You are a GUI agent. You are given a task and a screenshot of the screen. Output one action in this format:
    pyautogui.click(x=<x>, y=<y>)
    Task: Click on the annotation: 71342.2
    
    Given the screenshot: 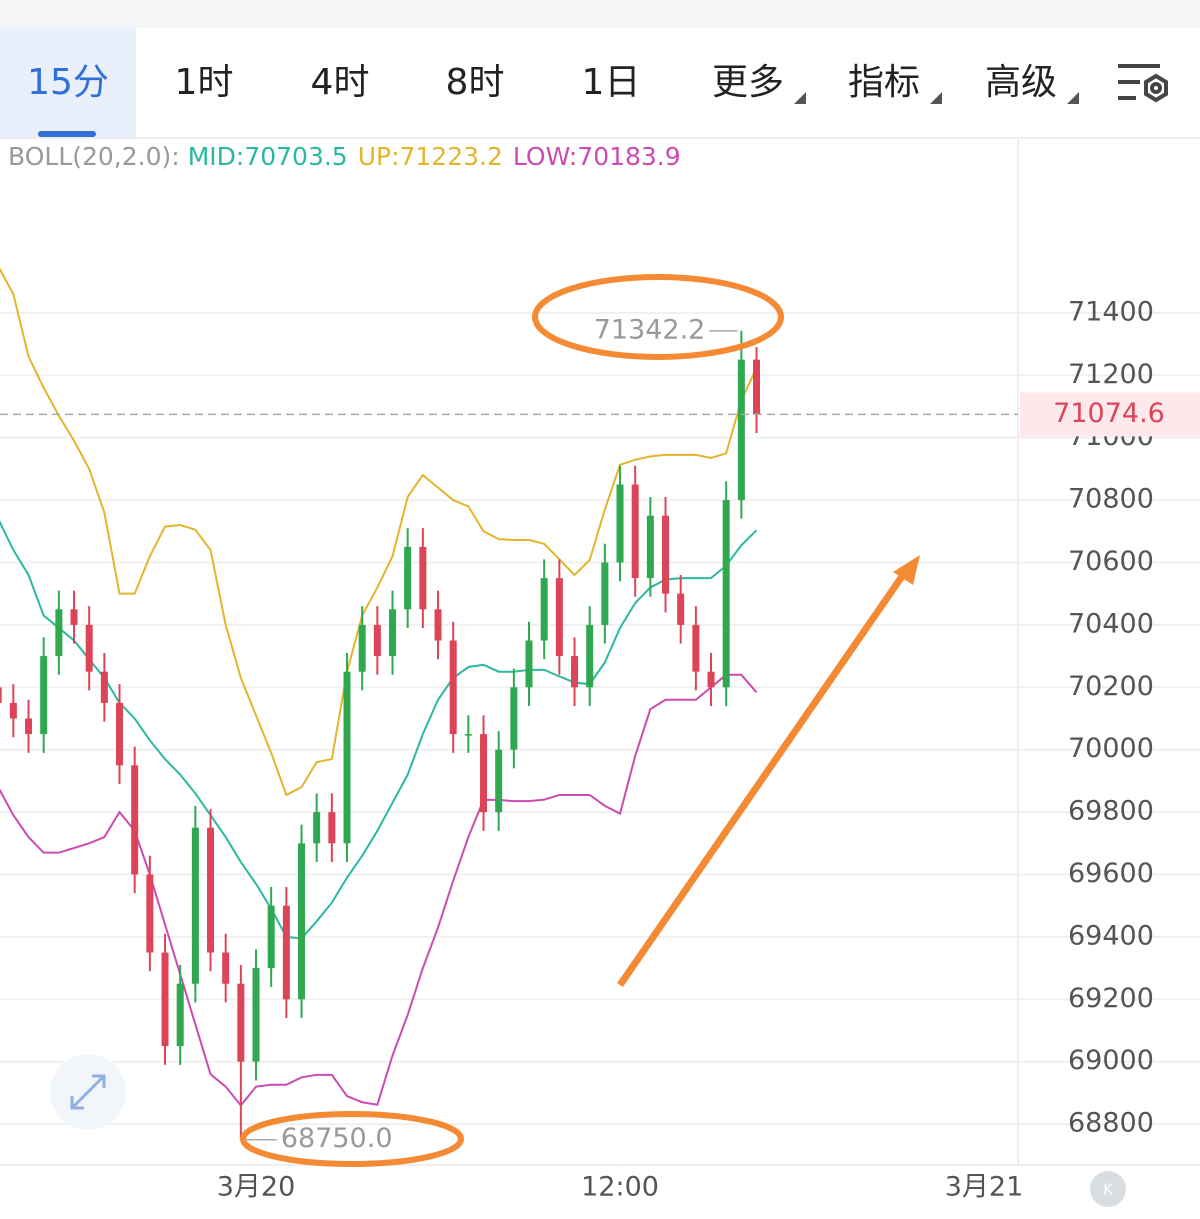 What is the action you would take?
    pyautogui.click(x=650, y=329)
    